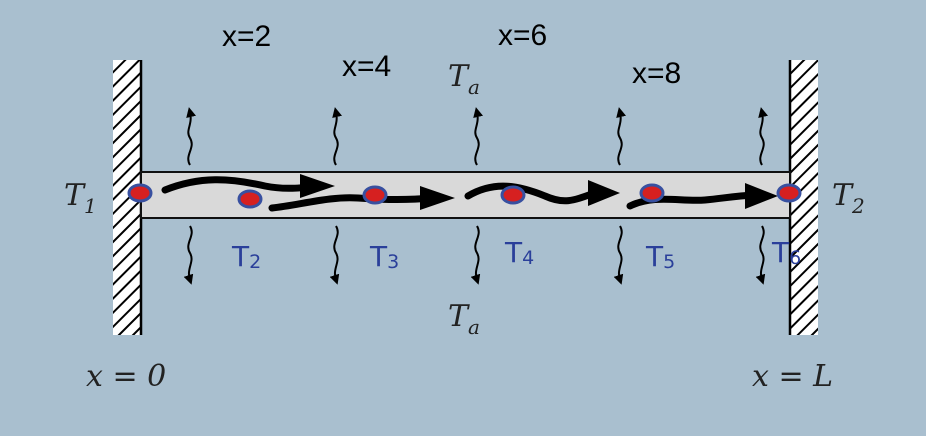 The image size is (926, 436). I want to click on handwritten-T5: T5, so click(660, 256).